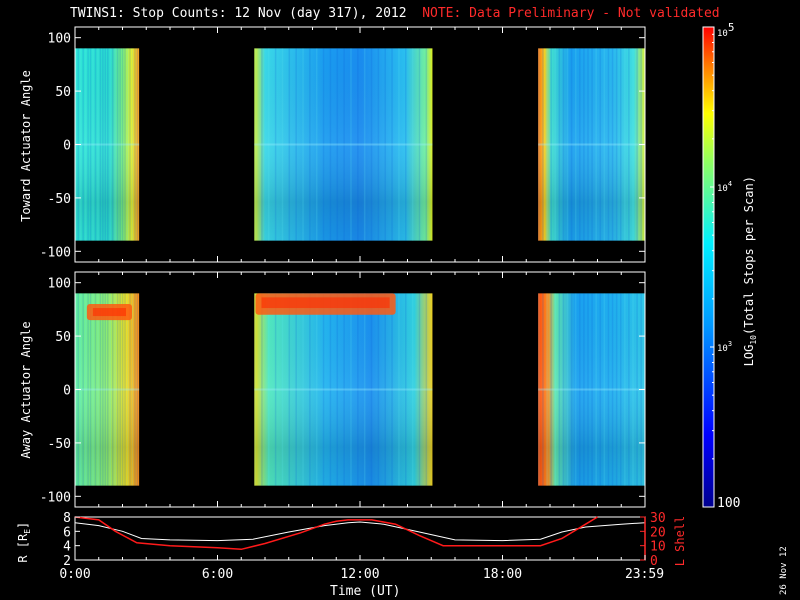  Describe the element at coordinates (26, 146) in the screenshot. I see `toward-ylabel: Toward Actuator Angle` at that location.